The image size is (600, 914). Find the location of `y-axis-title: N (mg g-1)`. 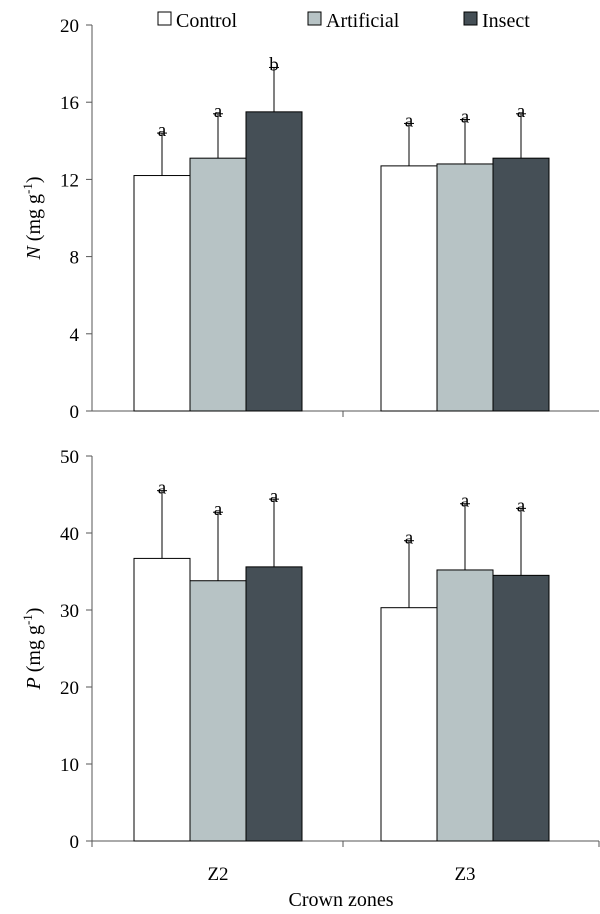

y-axis-title: N (mg g-1) is located at coordinates (32, 218).